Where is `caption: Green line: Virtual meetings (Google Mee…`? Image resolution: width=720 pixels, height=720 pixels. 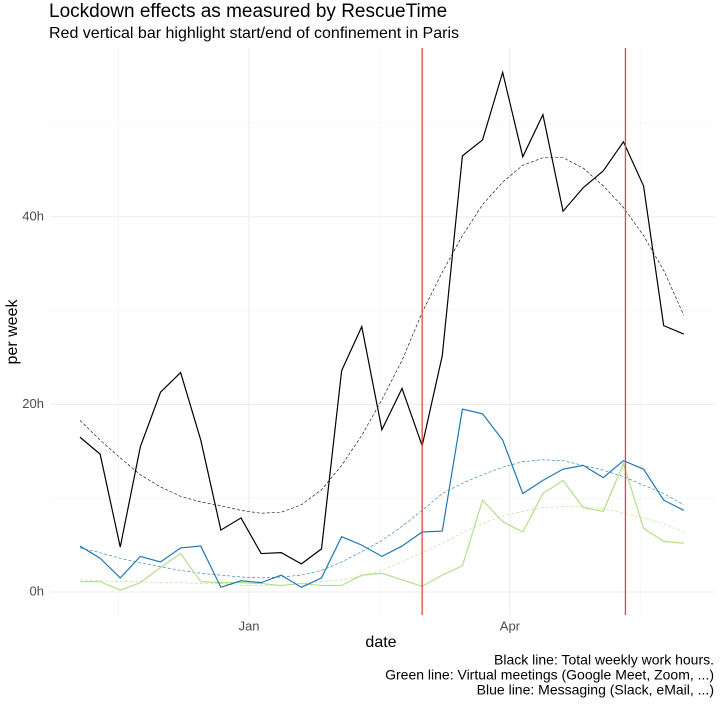 caption: Green line: Virtual meetings (Google Mee… is located at coordinates (549, 675).